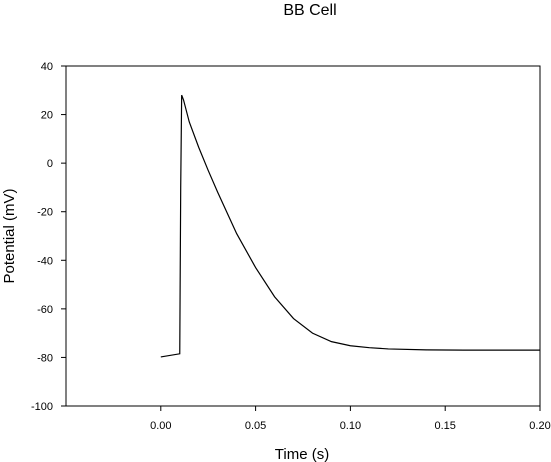 The height and width of the screenshot is (462, 551). Describe the element at coordinates (45, 310) in the screenshot. I see `y-tick-label: -60` at that location.